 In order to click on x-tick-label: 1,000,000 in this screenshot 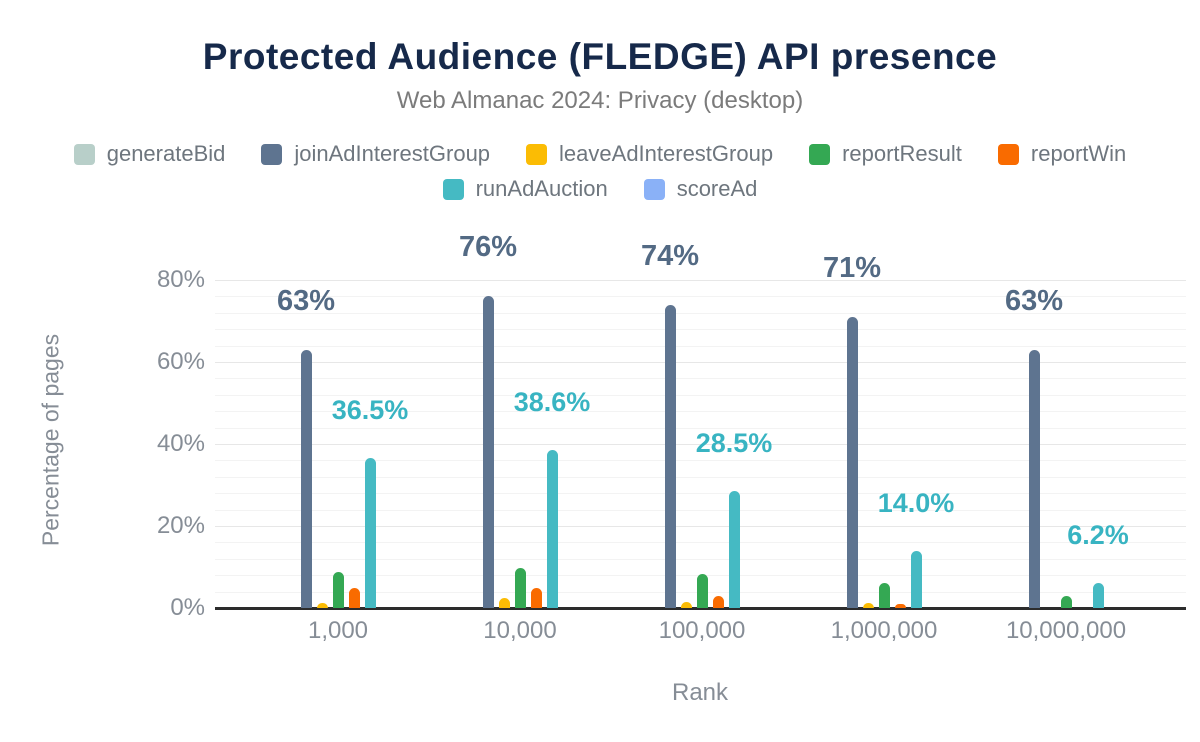, I will do `click(884, 630)`.